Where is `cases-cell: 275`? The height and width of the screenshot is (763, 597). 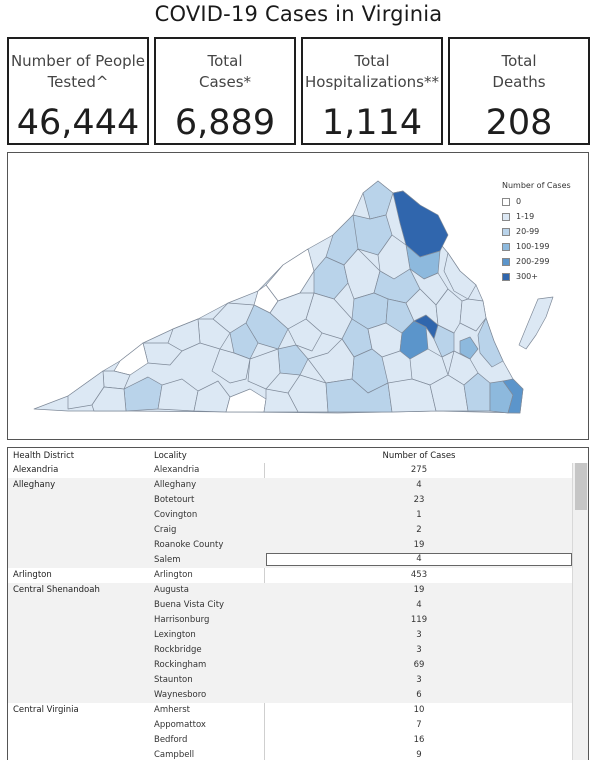 cases-cell: 275 is located at coordinates (419, 470).